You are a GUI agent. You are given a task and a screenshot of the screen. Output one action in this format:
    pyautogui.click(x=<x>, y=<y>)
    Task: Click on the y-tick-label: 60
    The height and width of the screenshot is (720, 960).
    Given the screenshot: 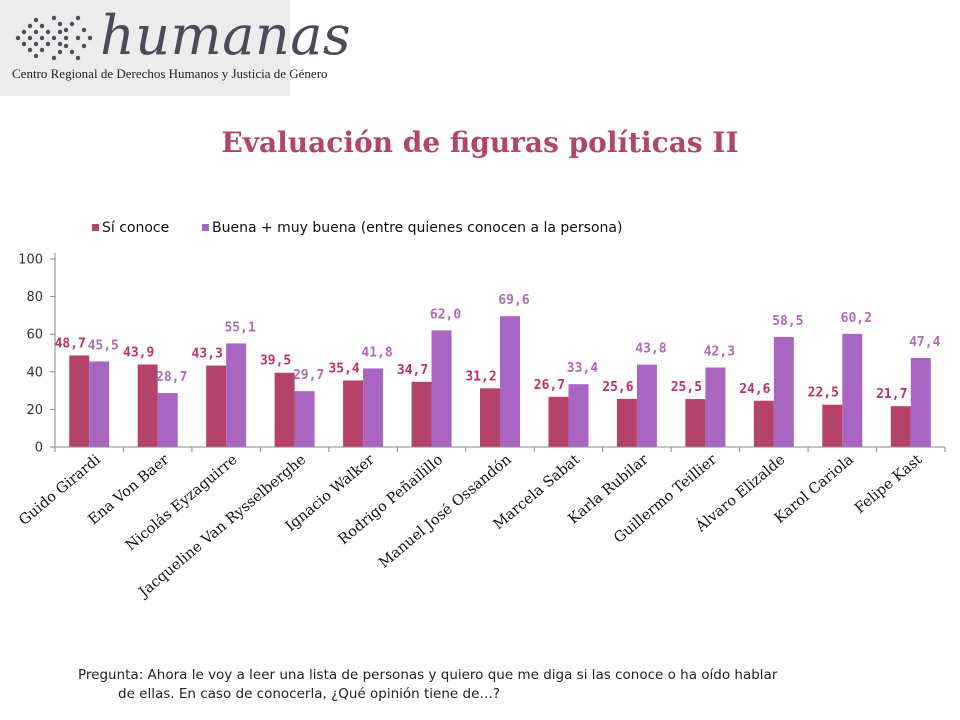 What is the action you would take?
    pyautogui.click(x=34, y=335)
    